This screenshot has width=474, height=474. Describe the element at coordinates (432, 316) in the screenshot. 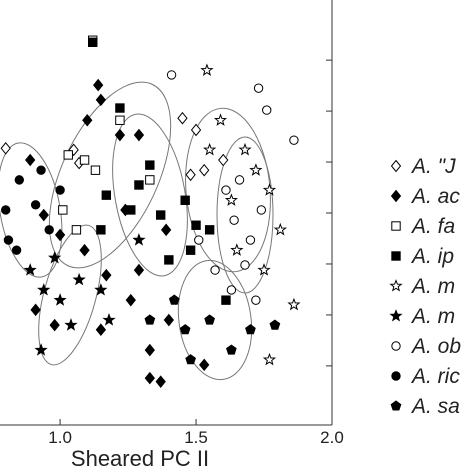

I see `legend-label: A. m` at that location.